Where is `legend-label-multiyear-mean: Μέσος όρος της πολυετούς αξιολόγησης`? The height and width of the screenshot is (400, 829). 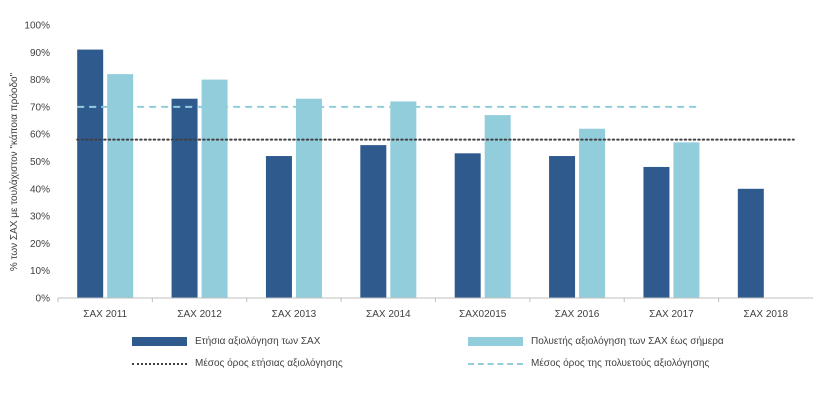
legend-label-multiyear-mean: Μέσος όρος της πολυετούς αξιολόγησης is located at coordinates (620, 363).